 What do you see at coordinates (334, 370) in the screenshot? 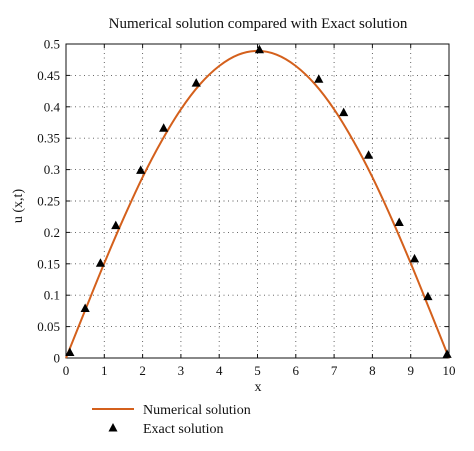
I see `x-tick-label: 7` at bounding box center [334, 370].